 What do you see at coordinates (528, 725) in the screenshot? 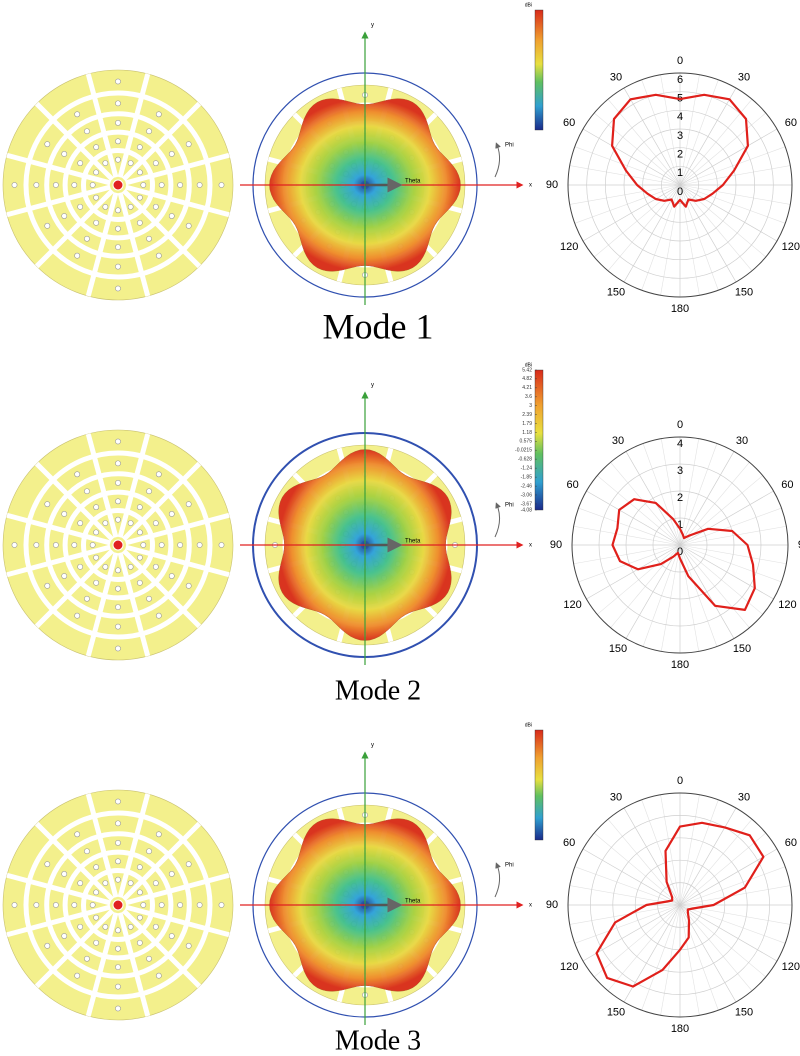
I see `colorbar-unit: dBi` at bounding box center [528, 725].